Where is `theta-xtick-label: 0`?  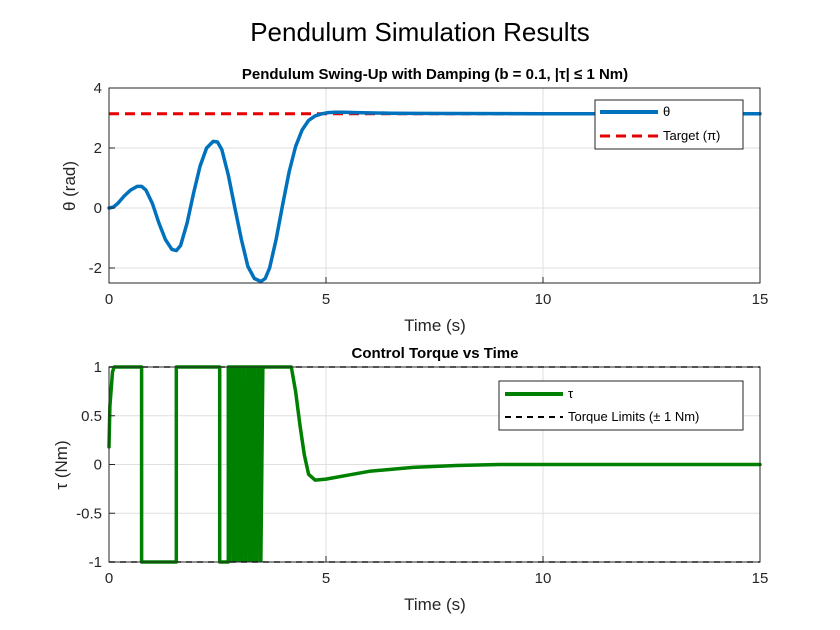 theta-xtick-label: 0 is located at coordinates (109, 299).